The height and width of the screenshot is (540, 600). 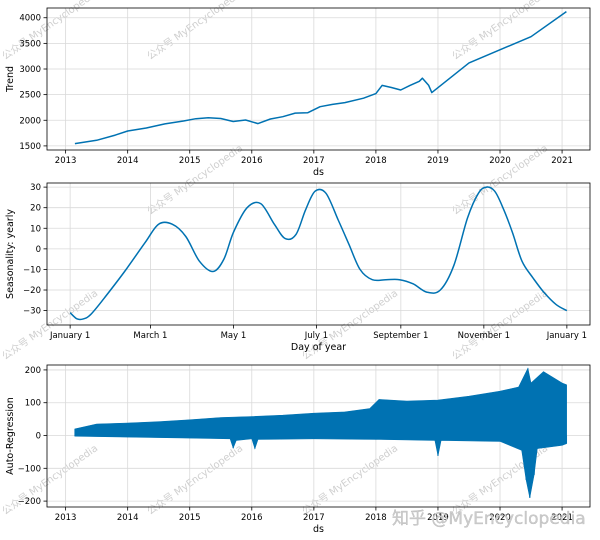 What do you see at coordinates (35, 229) in the screenshot?
I see `y-tick-label: 10` at bounding box center [35, 229].